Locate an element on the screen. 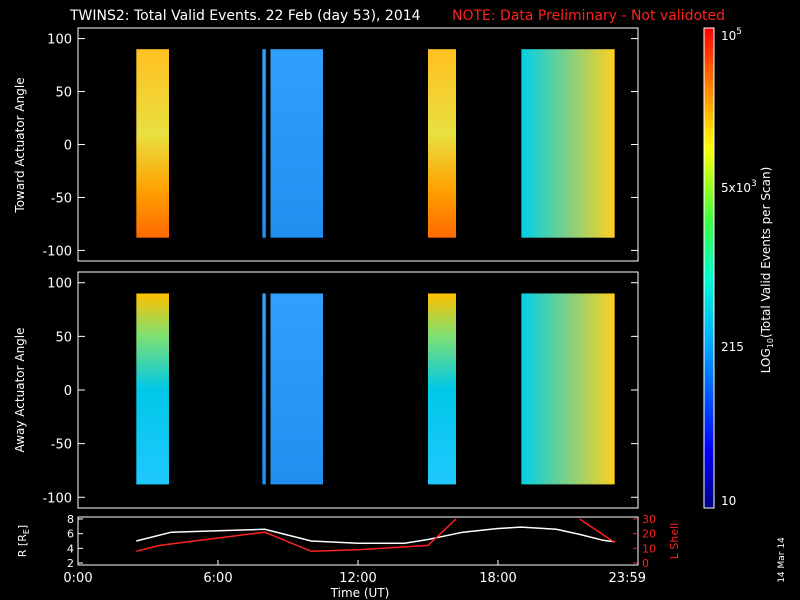 This screenshot has height=600, width=800. r-tick-label: 8 is located at coordinates (70, 519).